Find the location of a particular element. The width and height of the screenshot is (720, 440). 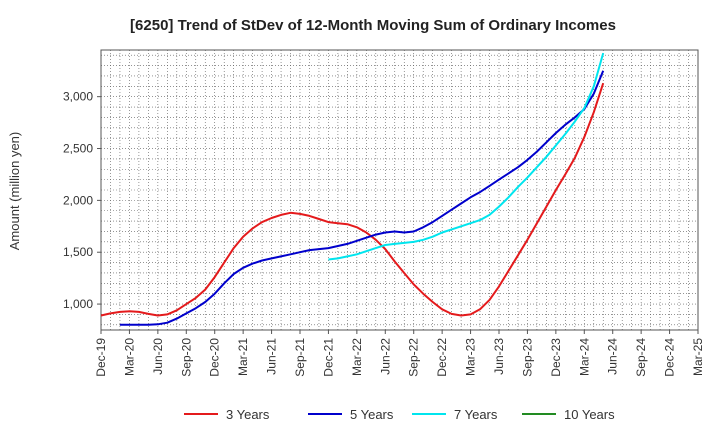

x-tick-label: Dec-19 is located at coordinates (101, 357).